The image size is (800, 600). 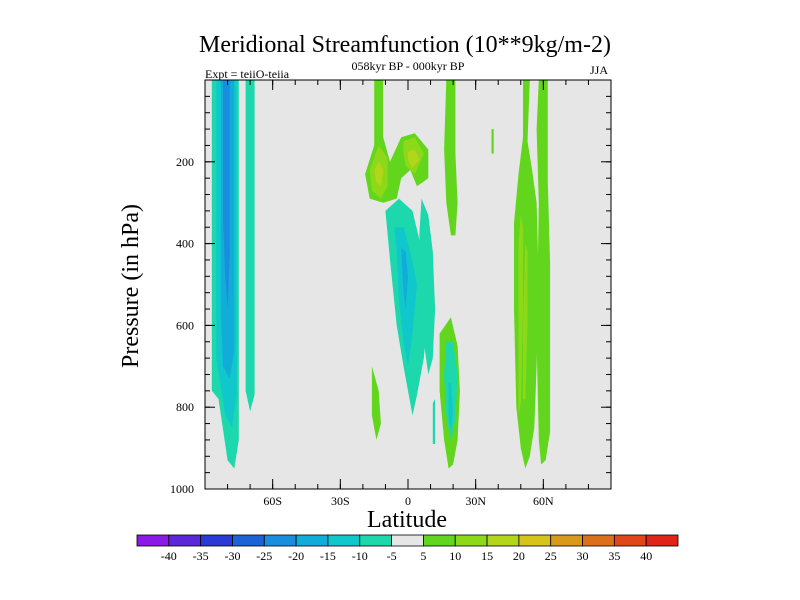 I want to click on colorbar-label: -35, so click(x=201, y=556).